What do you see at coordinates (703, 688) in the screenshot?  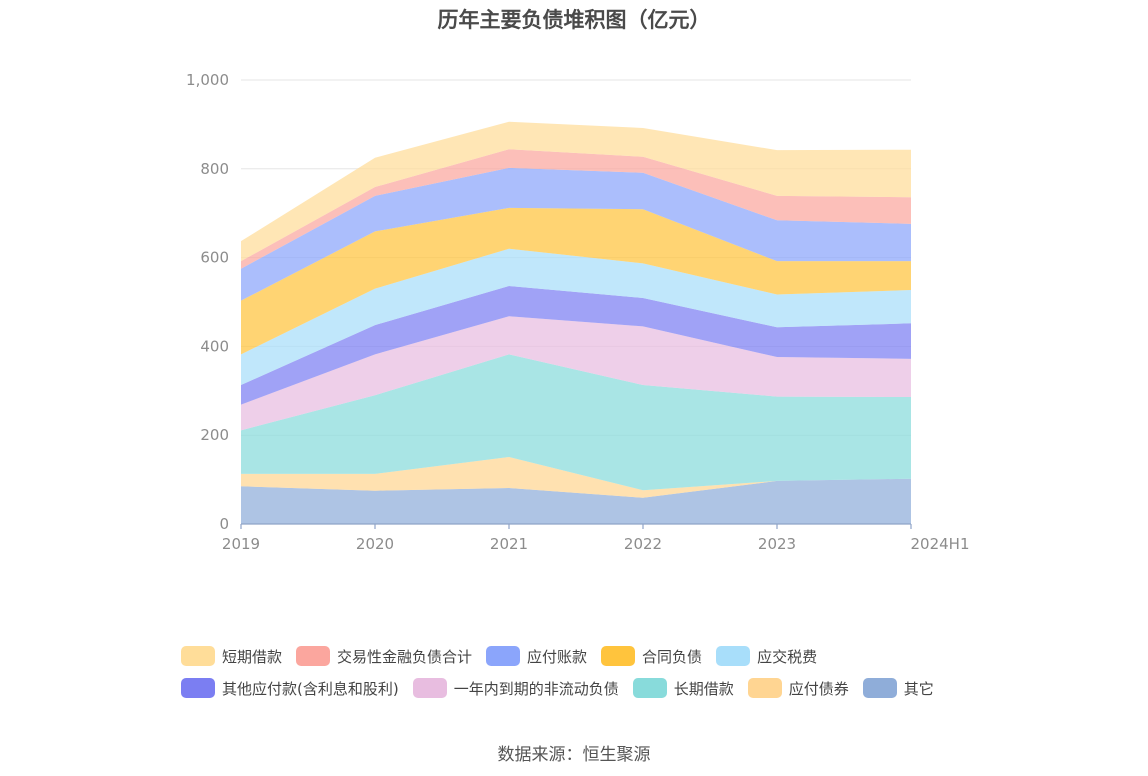 I see `legend-label: 长期借款` at bounding box center [703, 688].